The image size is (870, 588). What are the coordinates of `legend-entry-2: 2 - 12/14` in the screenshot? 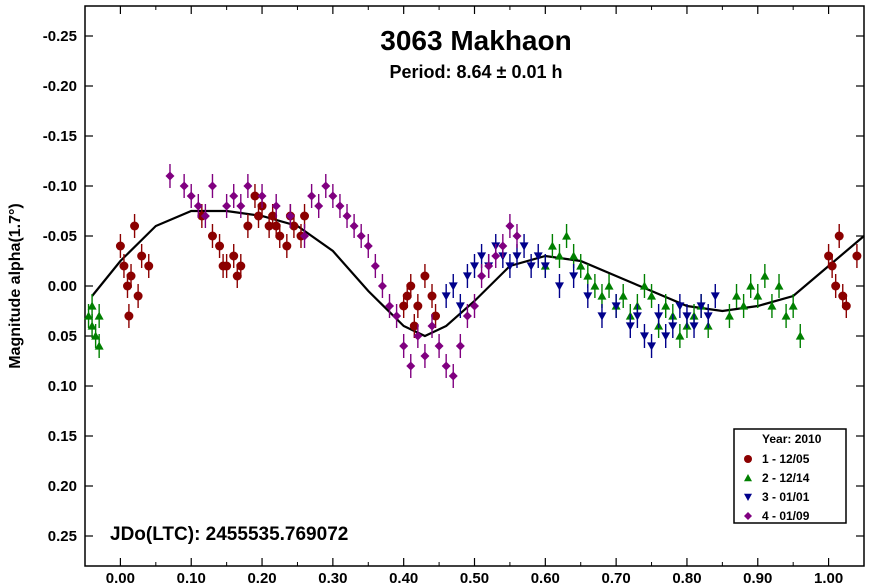 It's located at (786, 478).